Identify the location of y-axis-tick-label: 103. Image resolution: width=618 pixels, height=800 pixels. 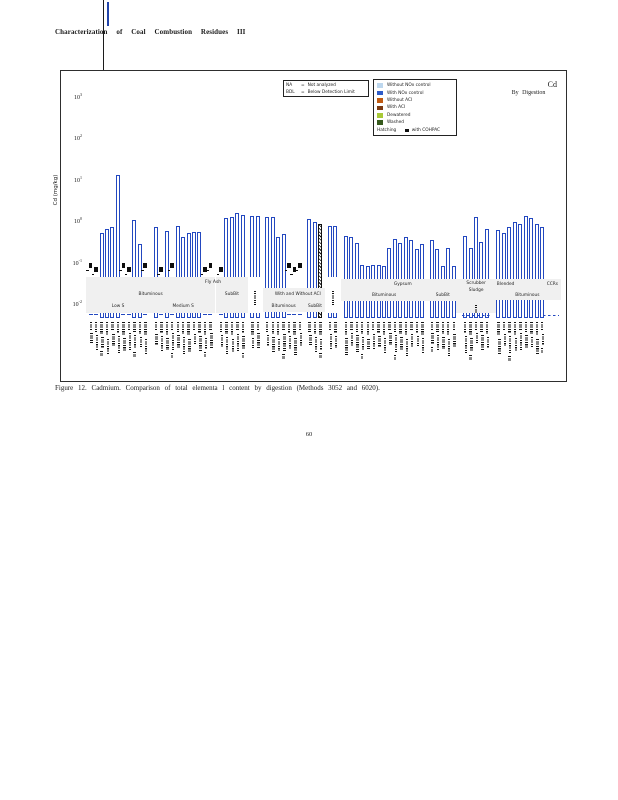
(78, 96).